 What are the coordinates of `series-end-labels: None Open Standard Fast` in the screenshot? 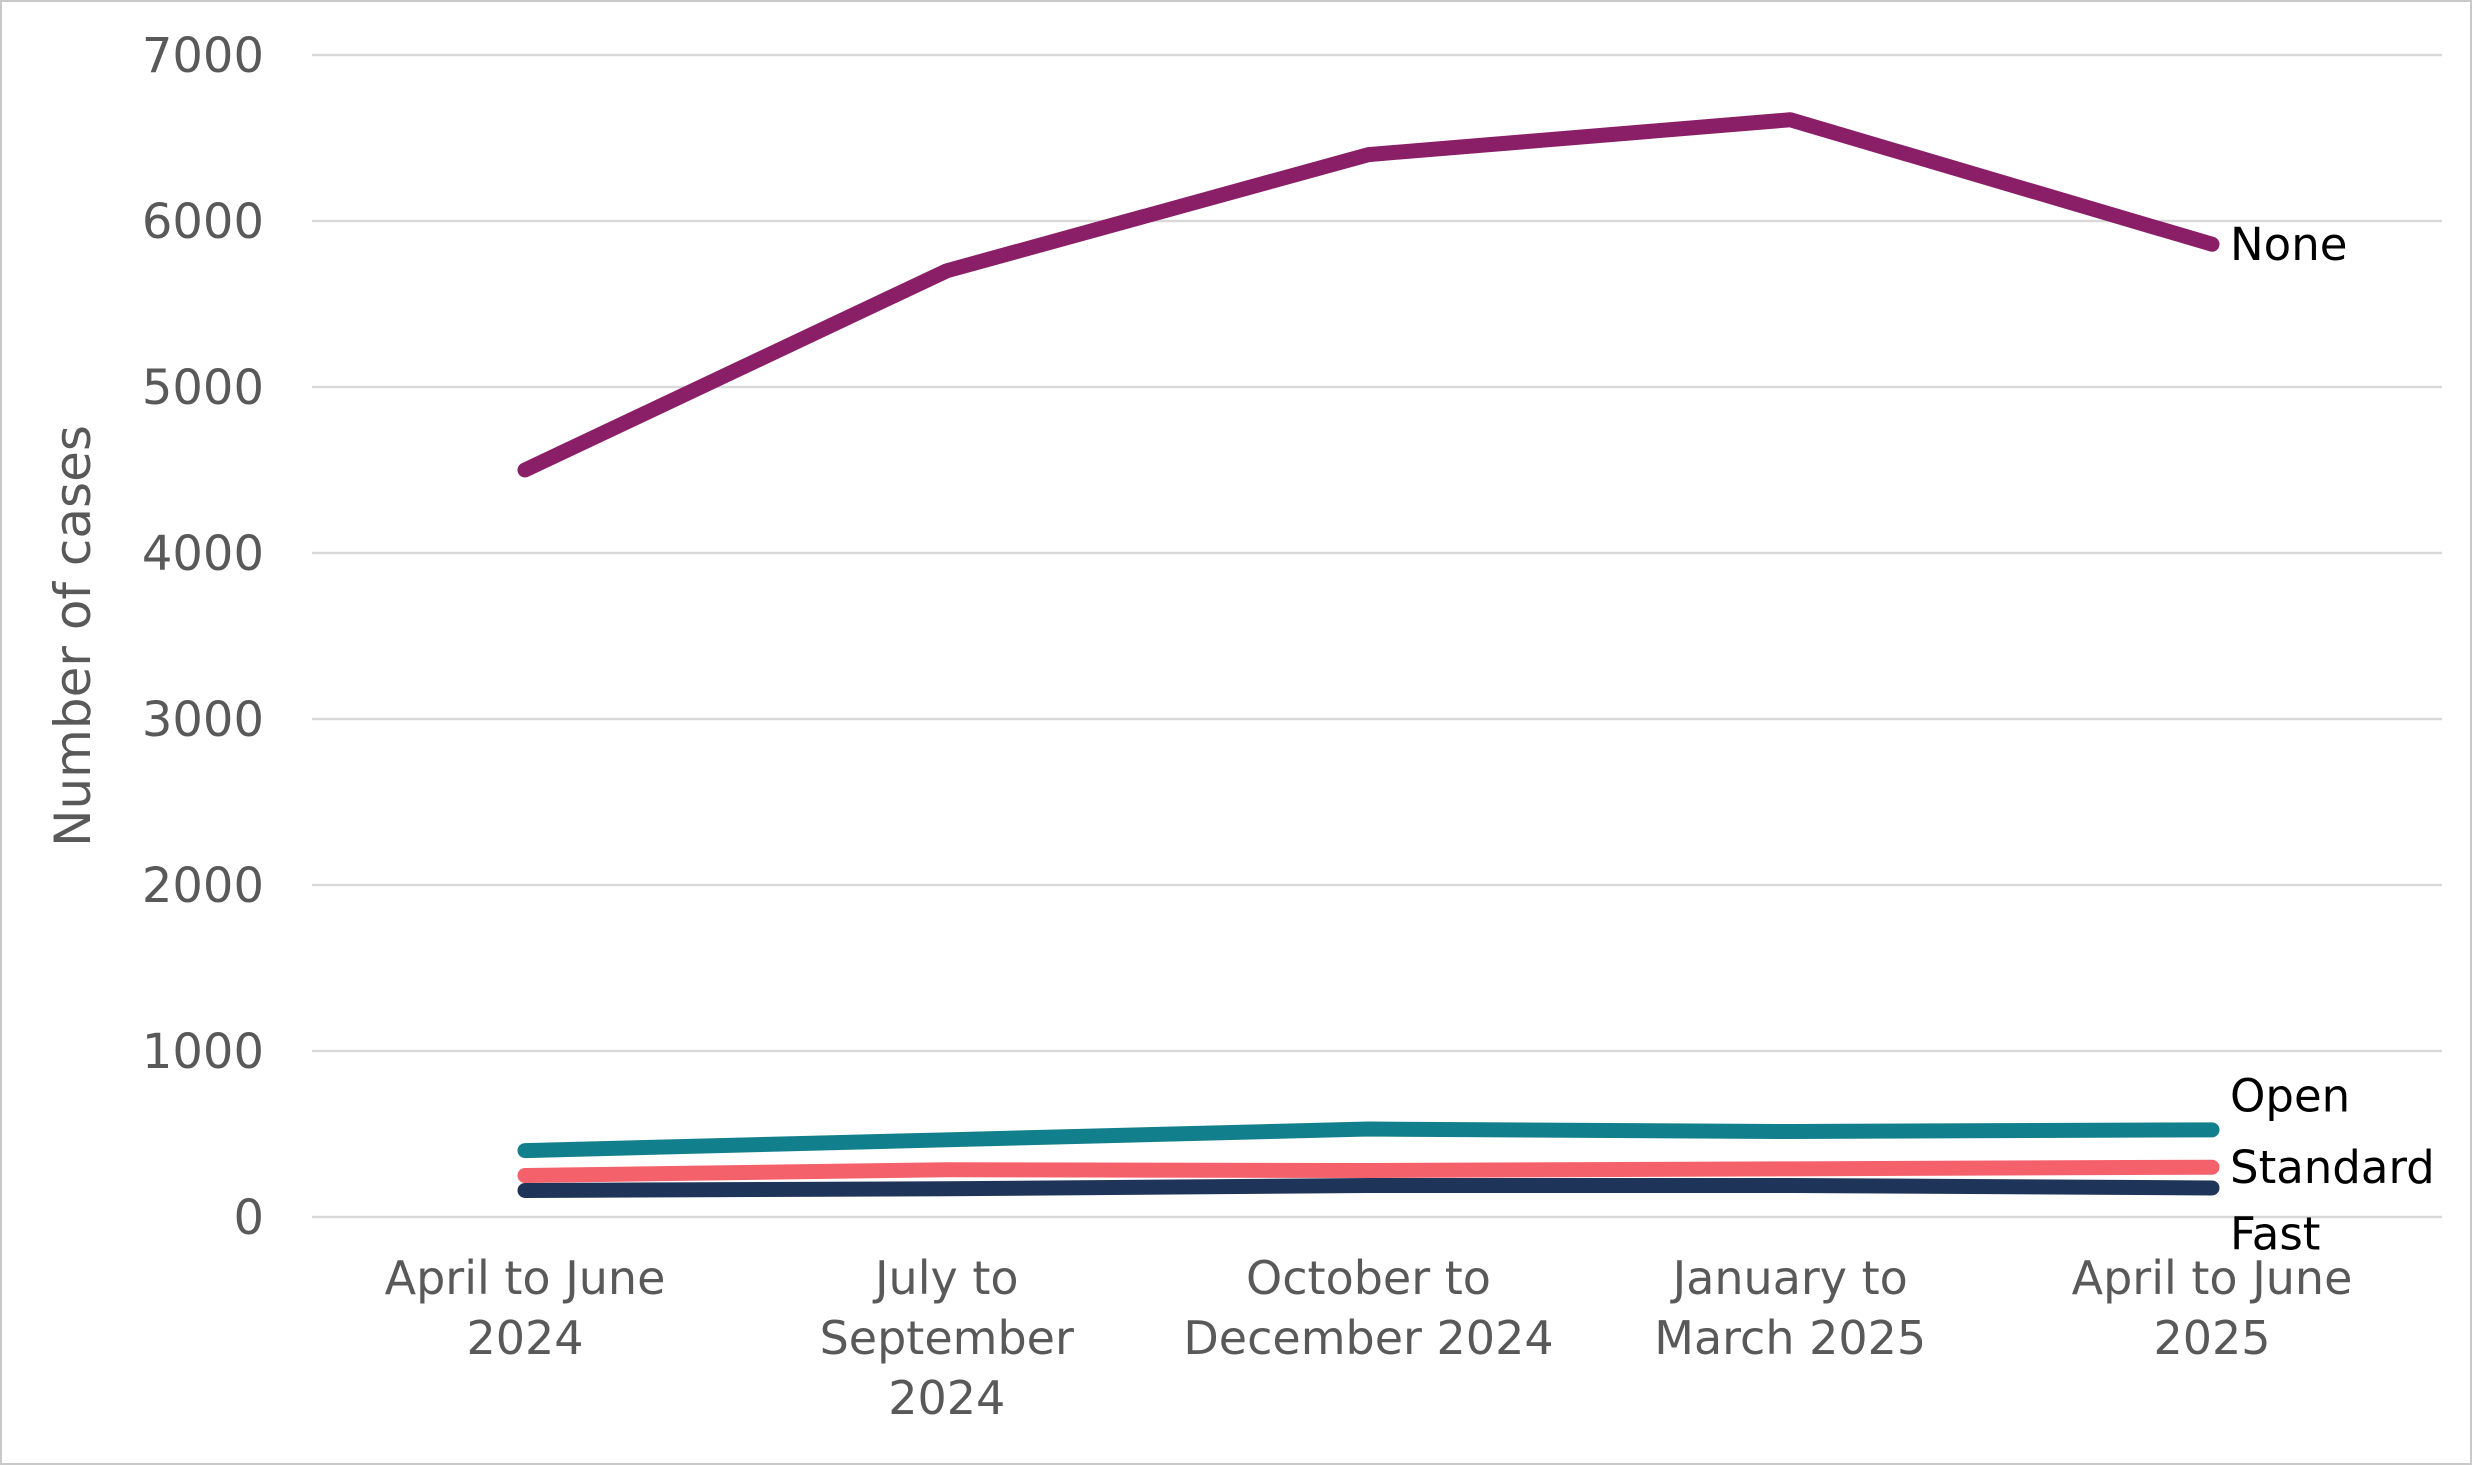 It's located at (2332, 739).